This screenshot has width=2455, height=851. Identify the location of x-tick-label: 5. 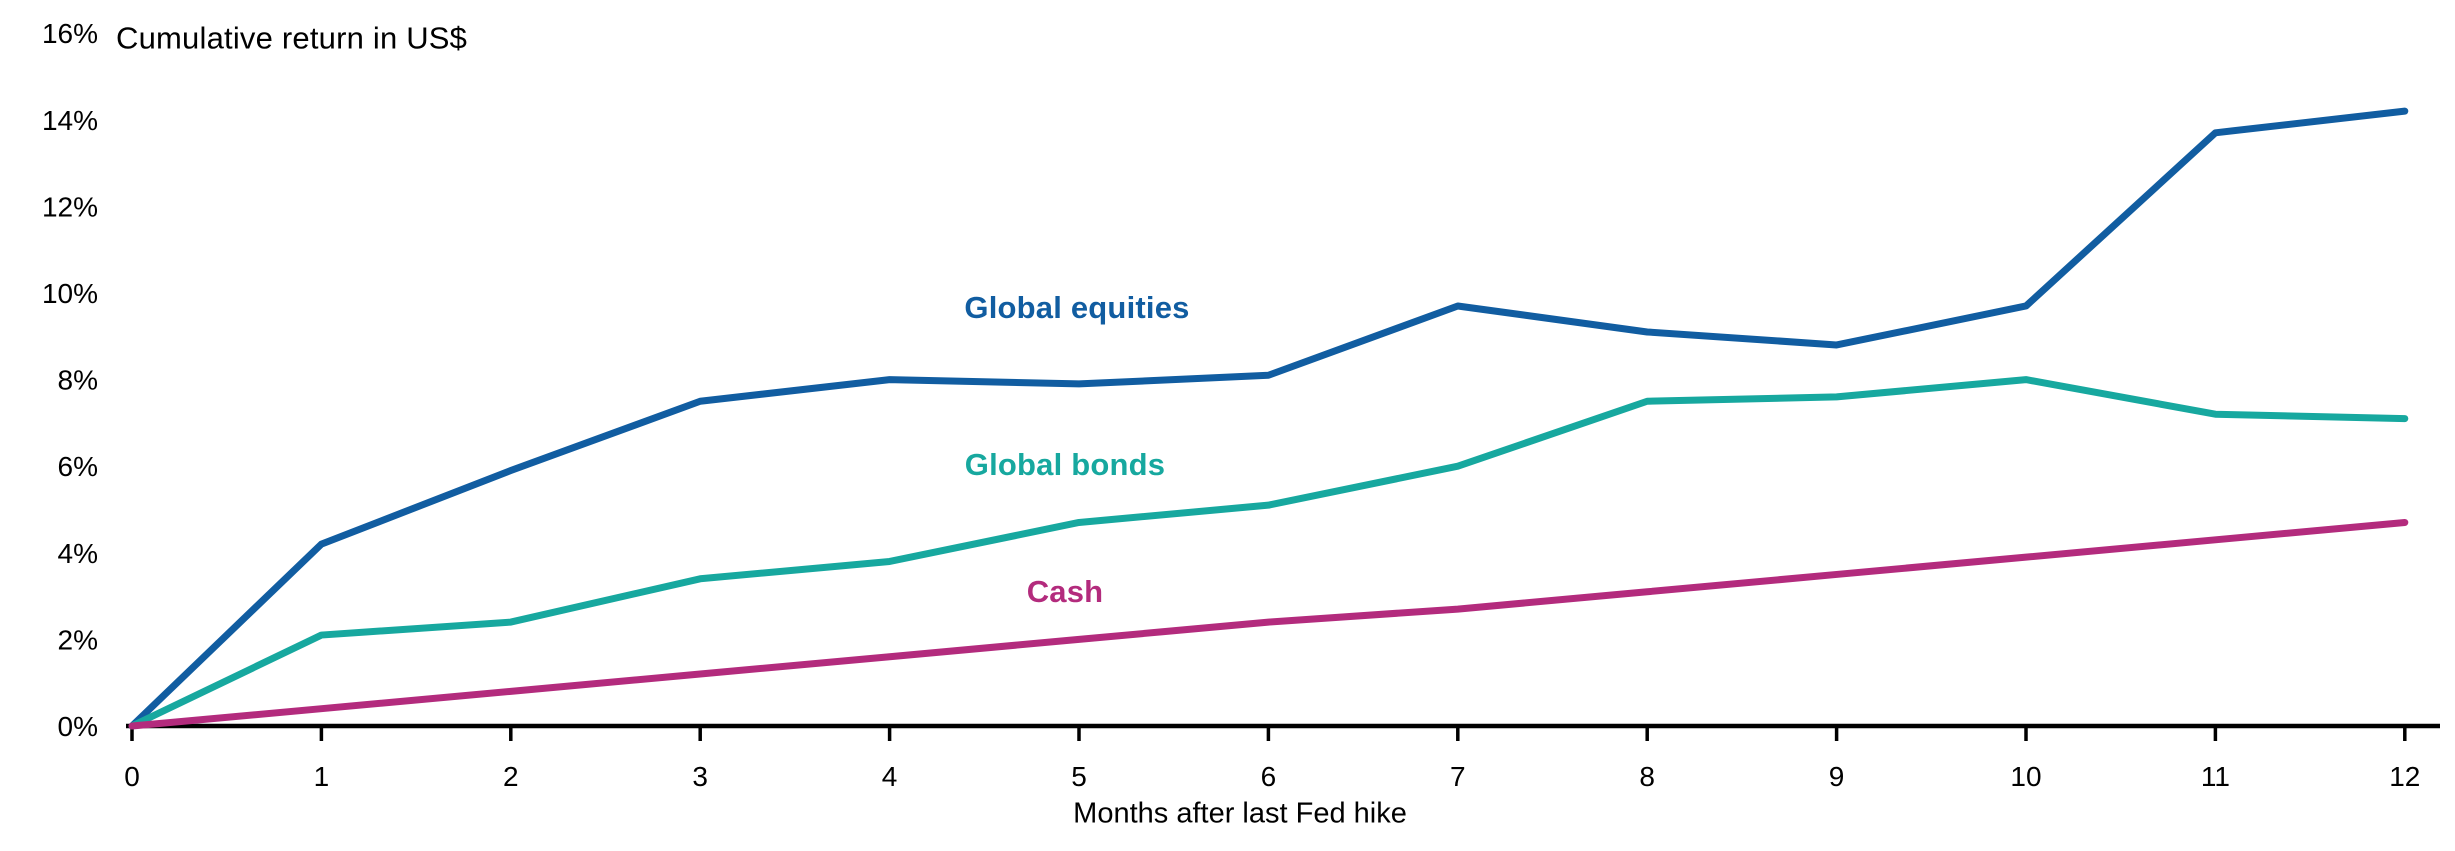
(1079, 776).